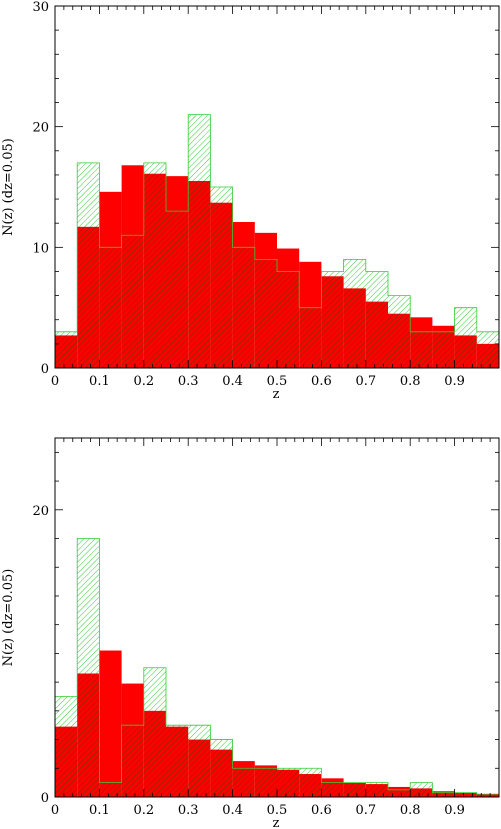  What do you see at coordinates (188, 810) in the screenshot?
I see `x-tick-label: 0.3` at bounding box center [188, 810].